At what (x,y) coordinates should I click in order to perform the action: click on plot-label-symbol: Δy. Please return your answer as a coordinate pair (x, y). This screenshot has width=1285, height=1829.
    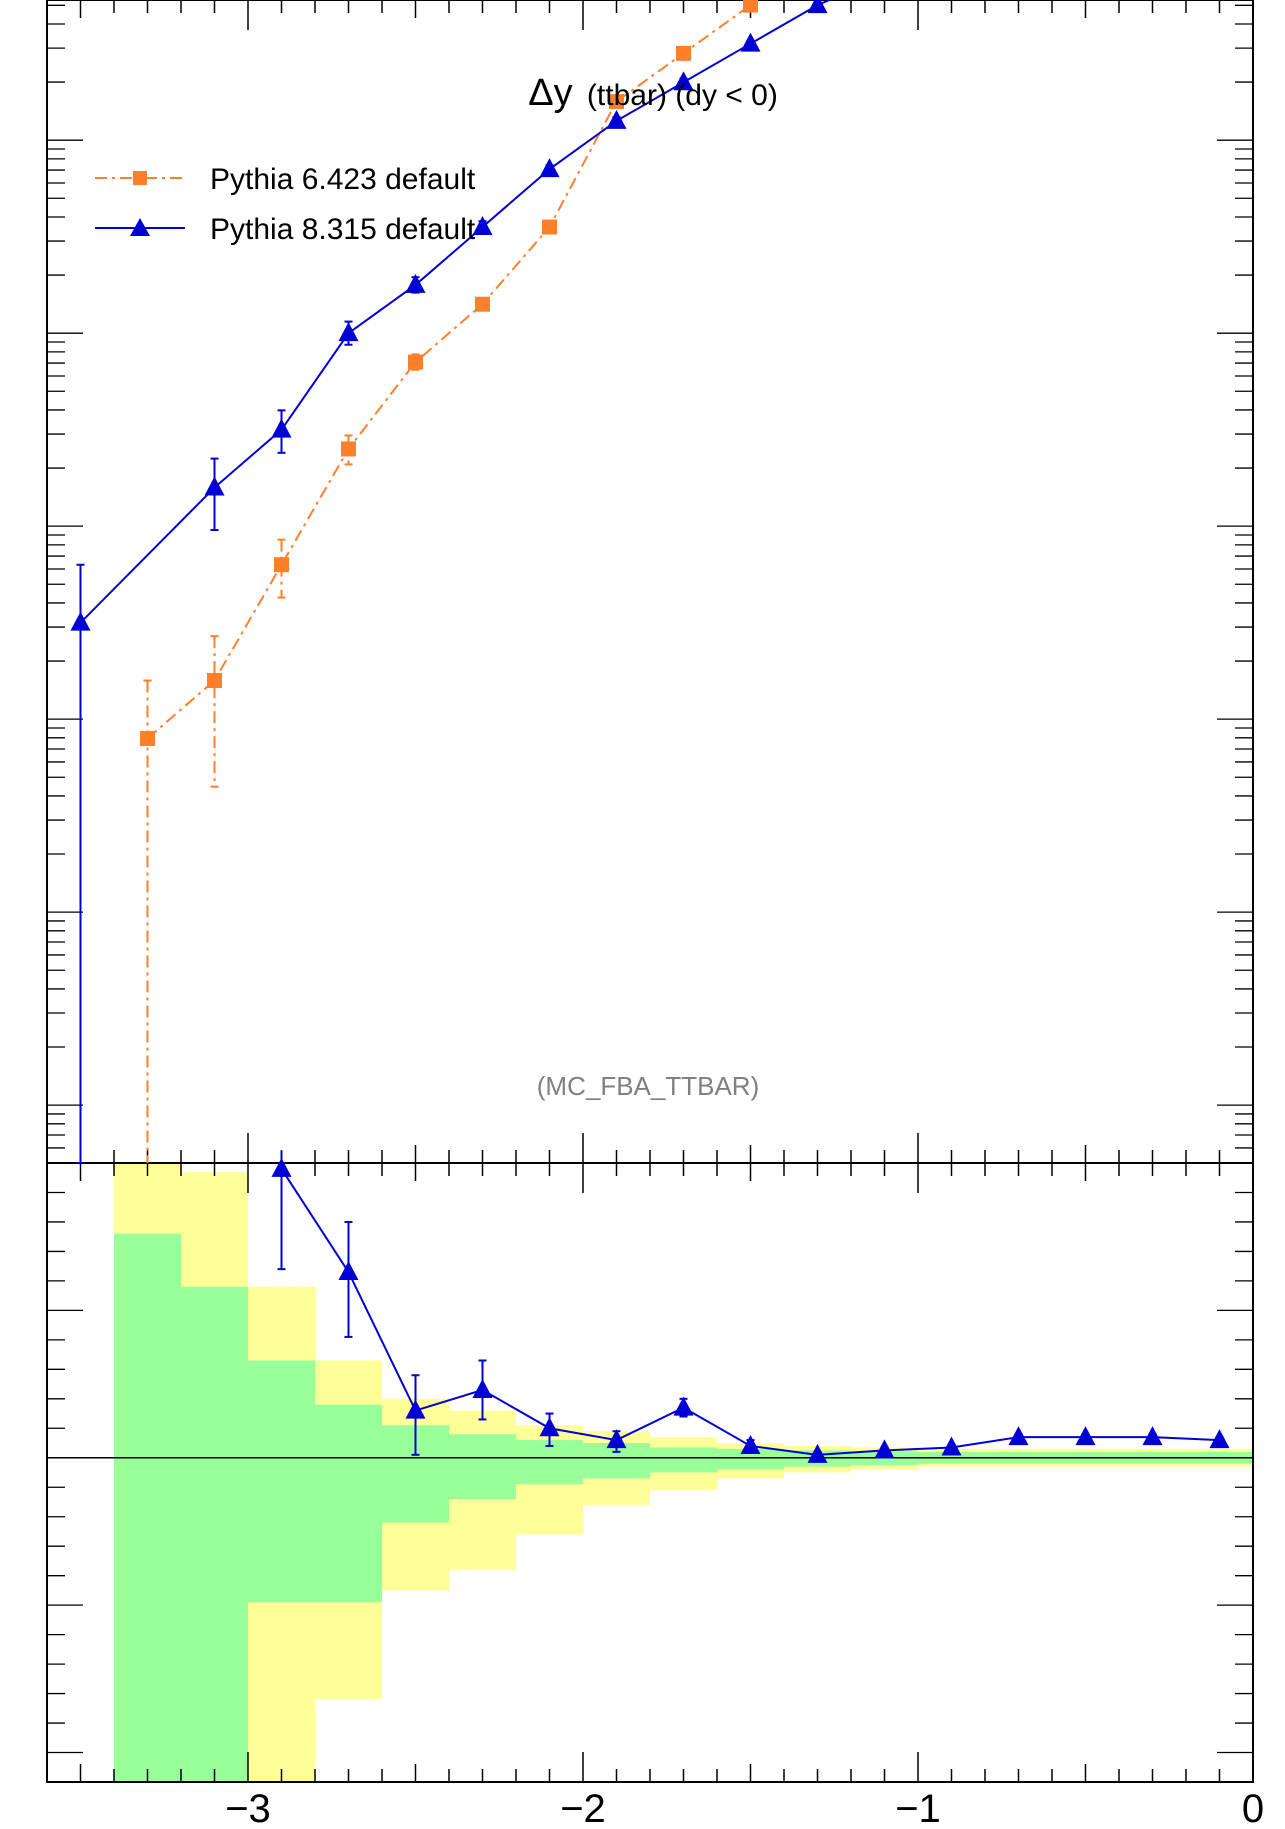
    Looking at the image, I should click on (550, 93).